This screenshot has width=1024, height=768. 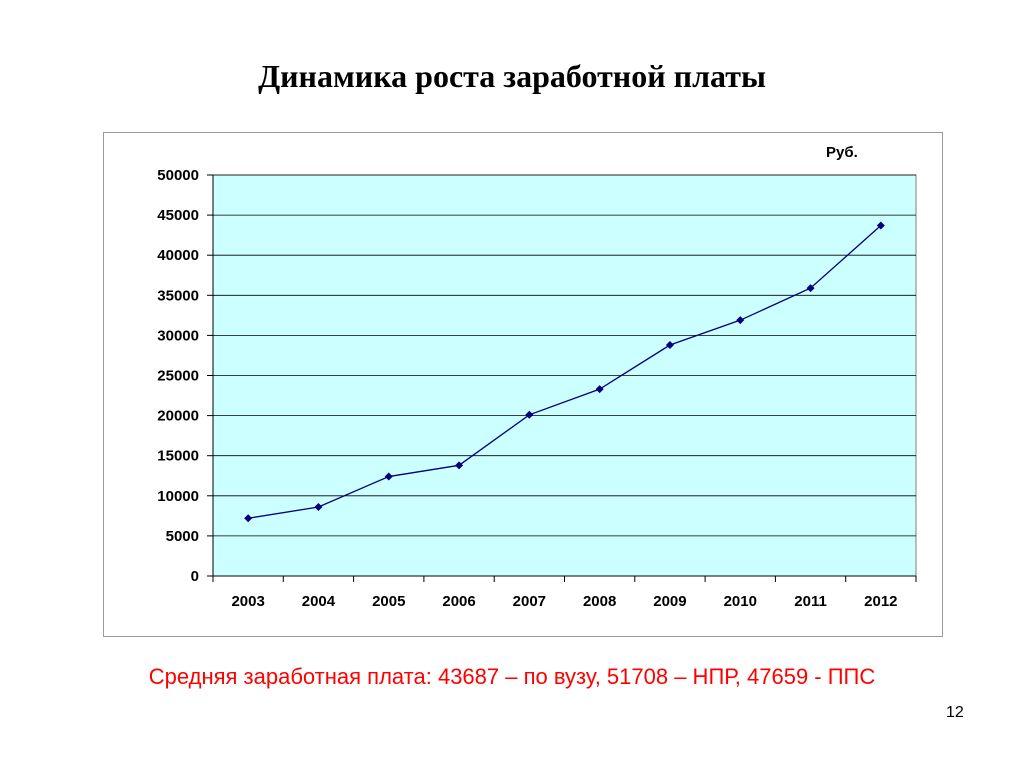 What do you see at coordinates (810, 601) in the screenshot?
I see `x-tick-label: 2011` at bounding box center [810, 601].